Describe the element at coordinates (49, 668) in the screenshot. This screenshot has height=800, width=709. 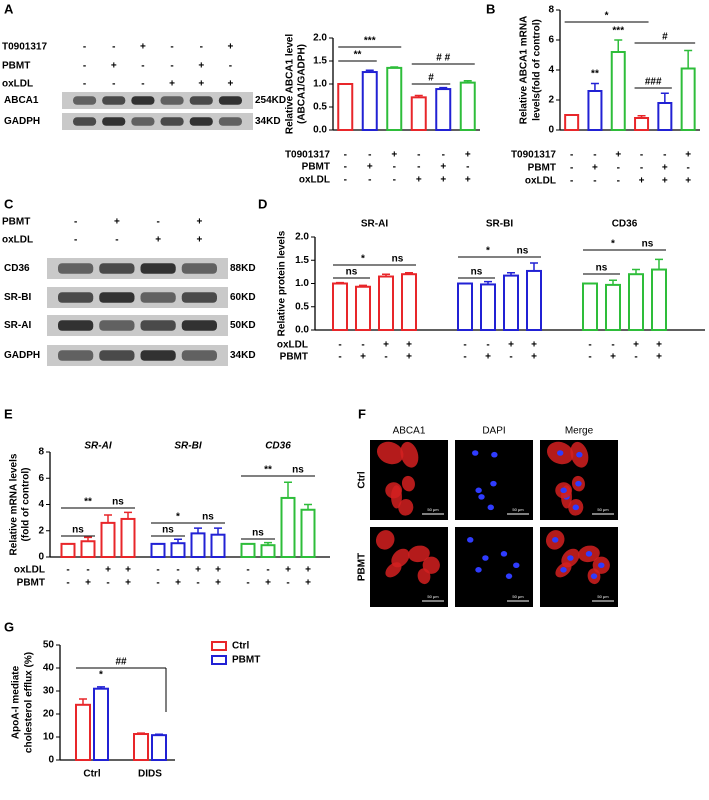
I see `y-tick-label: 40` at that location.